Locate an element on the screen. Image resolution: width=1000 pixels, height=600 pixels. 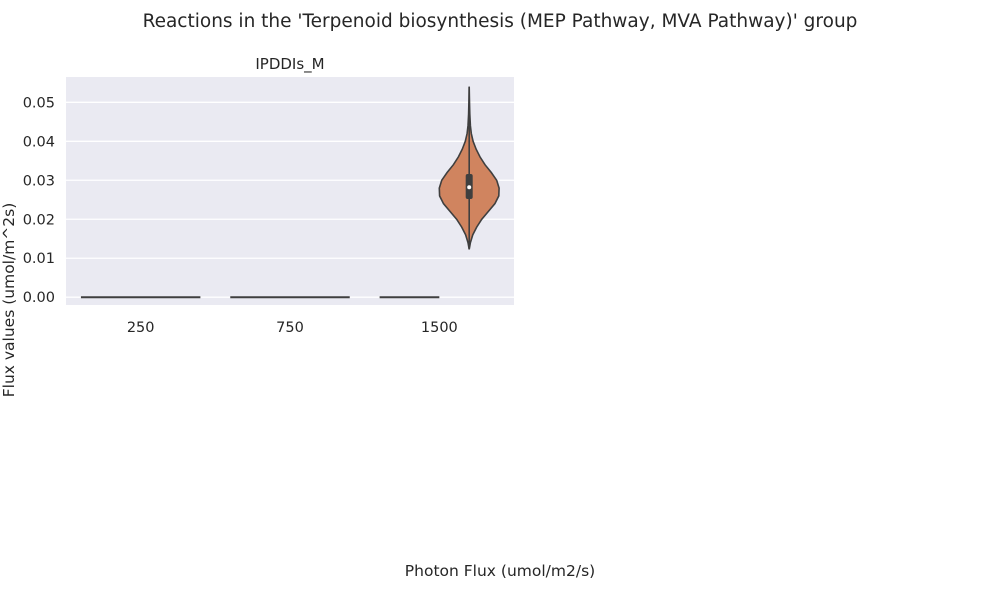
y-tick-label: 0.02 is located at coordinates (39, 220).